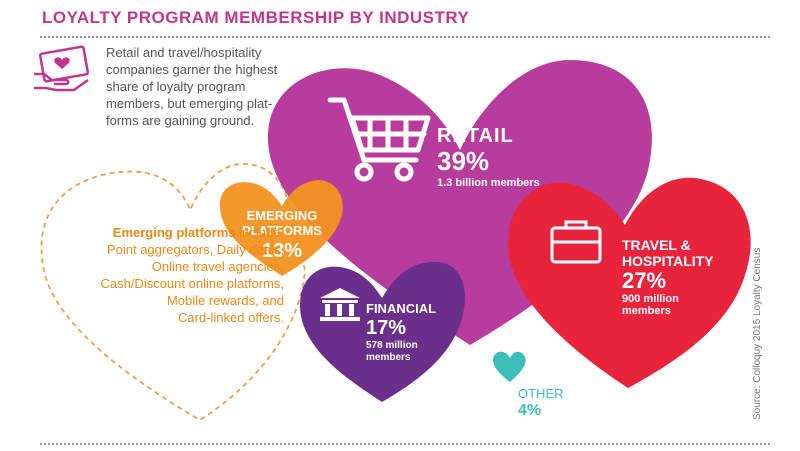 Image resolution: width=800 pixels, height=451 pixels. Describe the element at coordinates (757, 333) in the screenshot. I see `source-note: Source: Colloquy 2015 Loyalty Census` at that location.